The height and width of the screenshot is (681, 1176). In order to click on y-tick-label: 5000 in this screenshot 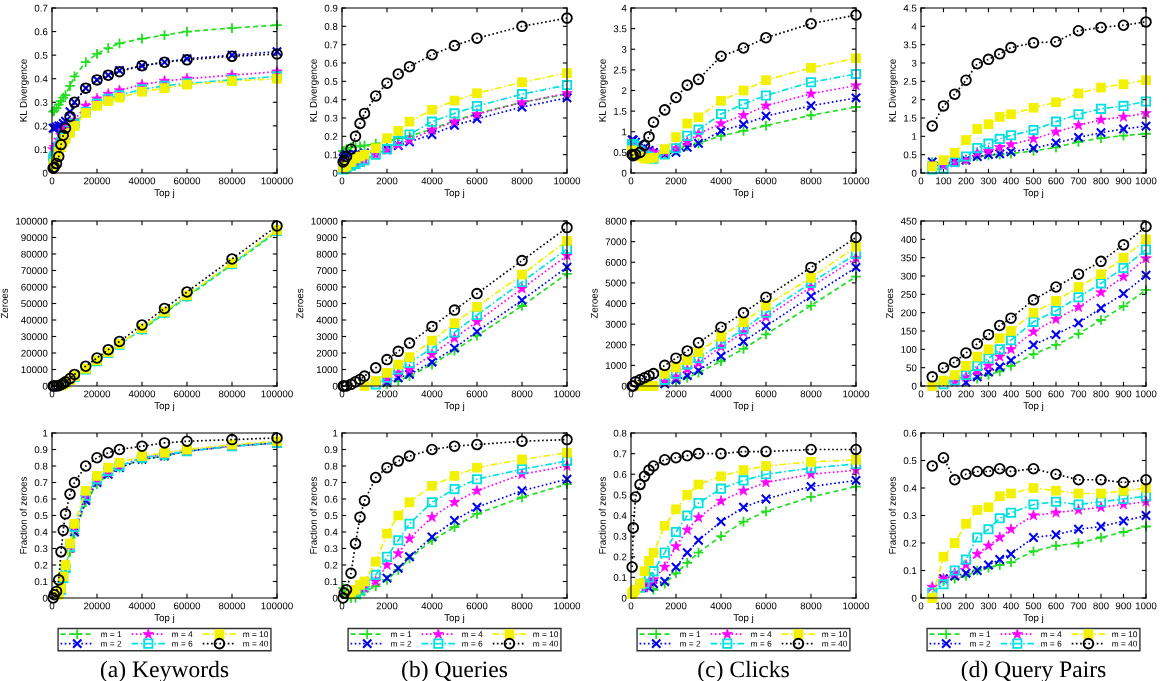, I will do `click(616, 283)`.